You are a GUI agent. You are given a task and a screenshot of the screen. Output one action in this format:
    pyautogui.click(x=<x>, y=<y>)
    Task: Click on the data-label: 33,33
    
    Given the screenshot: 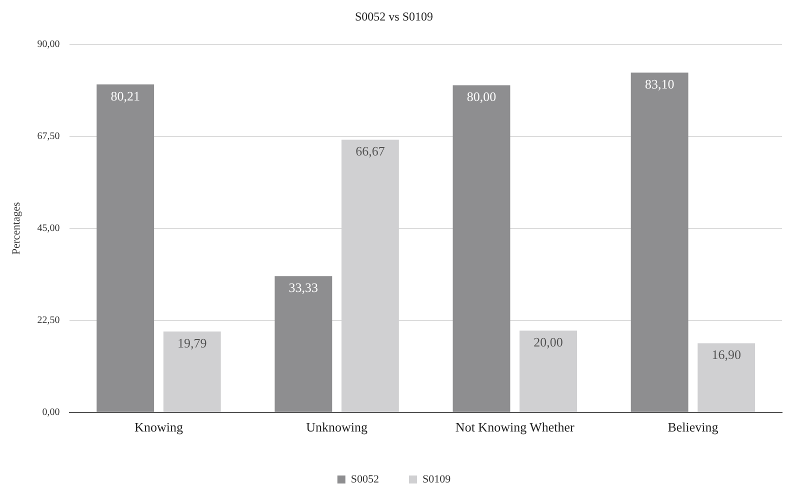 What is the action you would take?
    pyautogui.click(x=303, y=288)
    